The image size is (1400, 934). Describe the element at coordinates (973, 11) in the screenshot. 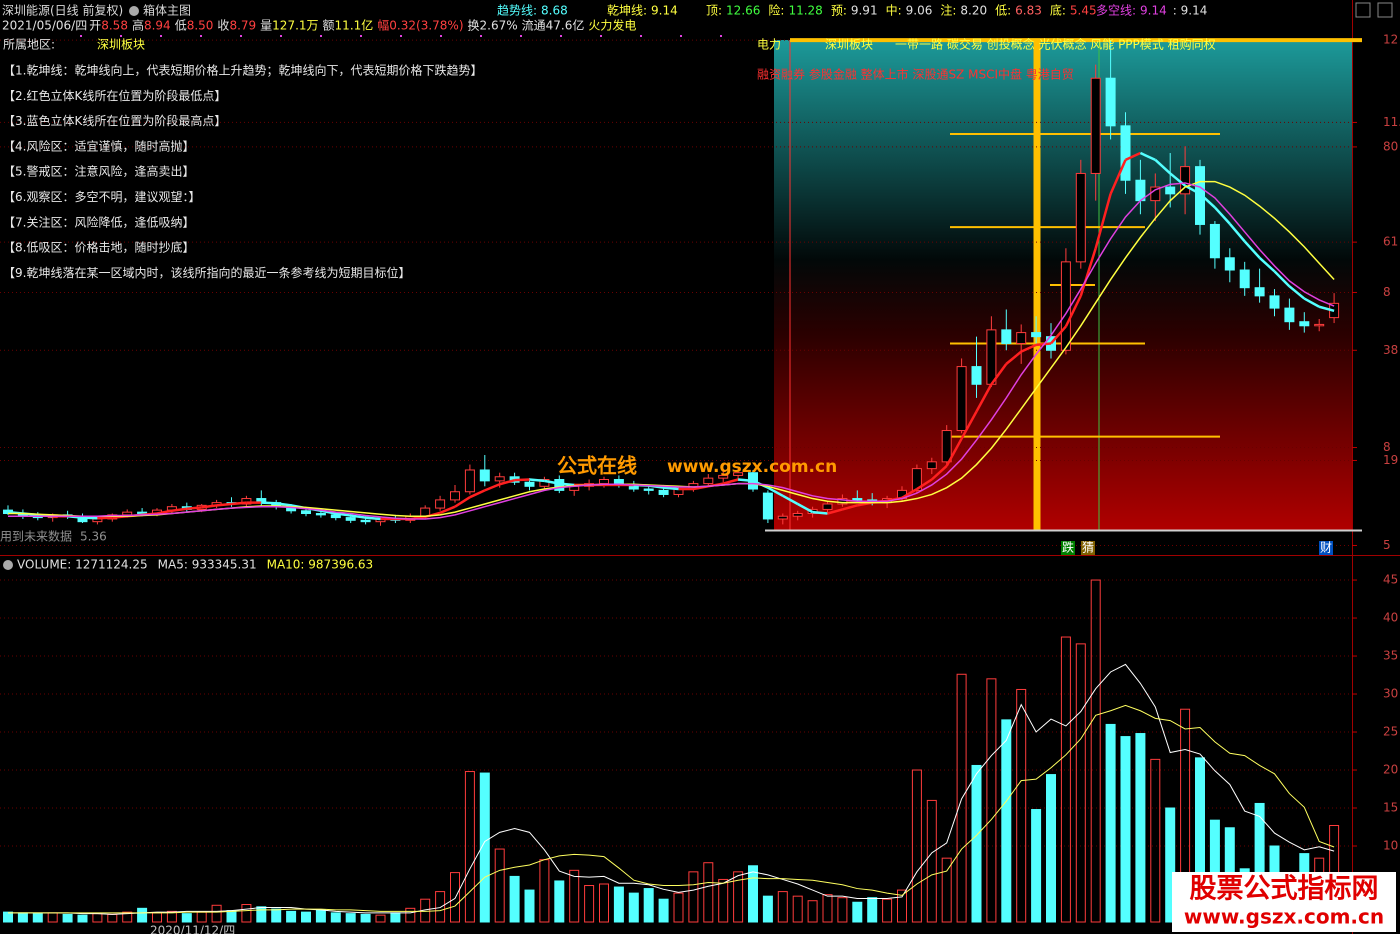

I see `level-value: 8.20` at that location.